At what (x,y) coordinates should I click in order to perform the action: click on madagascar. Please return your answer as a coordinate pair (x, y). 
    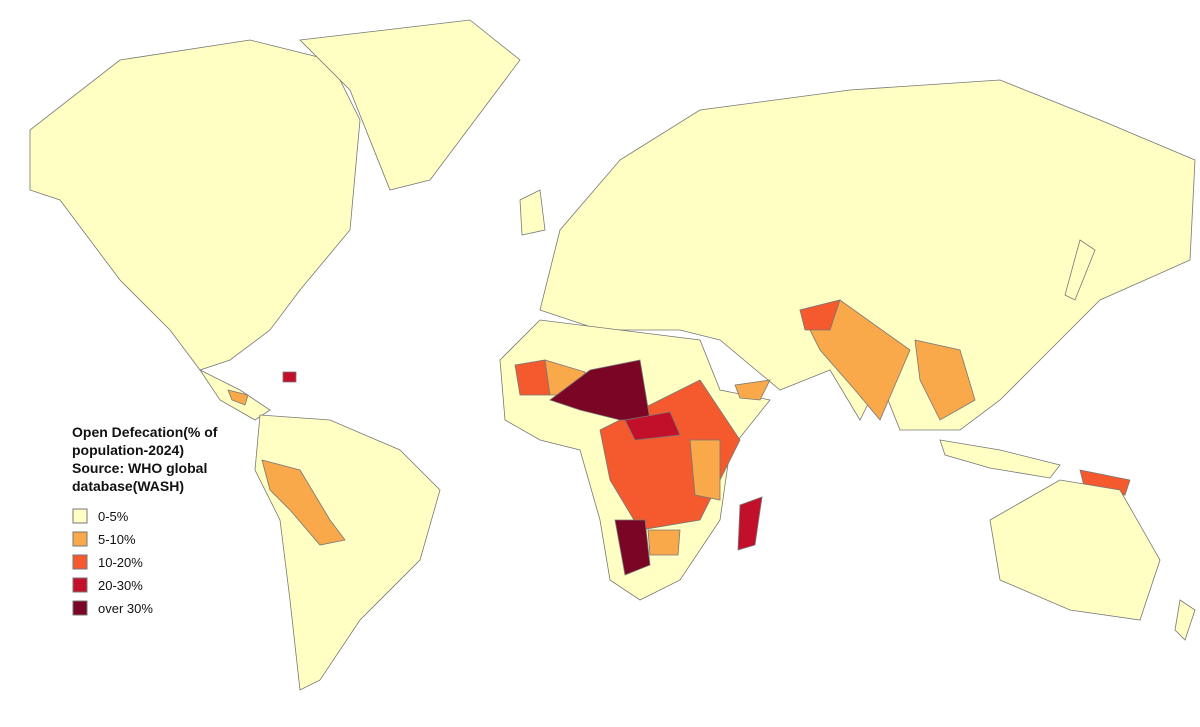
    Looking at the image, I should click on (750, 523).